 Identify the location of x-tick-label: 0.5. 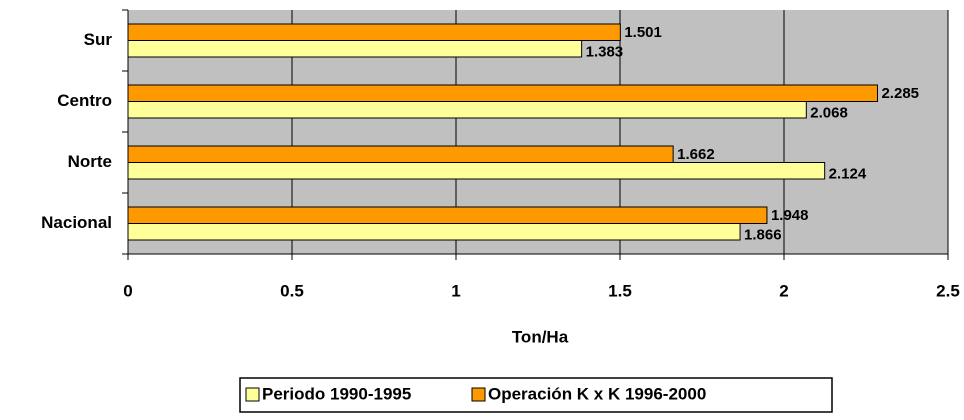
(292, 290).